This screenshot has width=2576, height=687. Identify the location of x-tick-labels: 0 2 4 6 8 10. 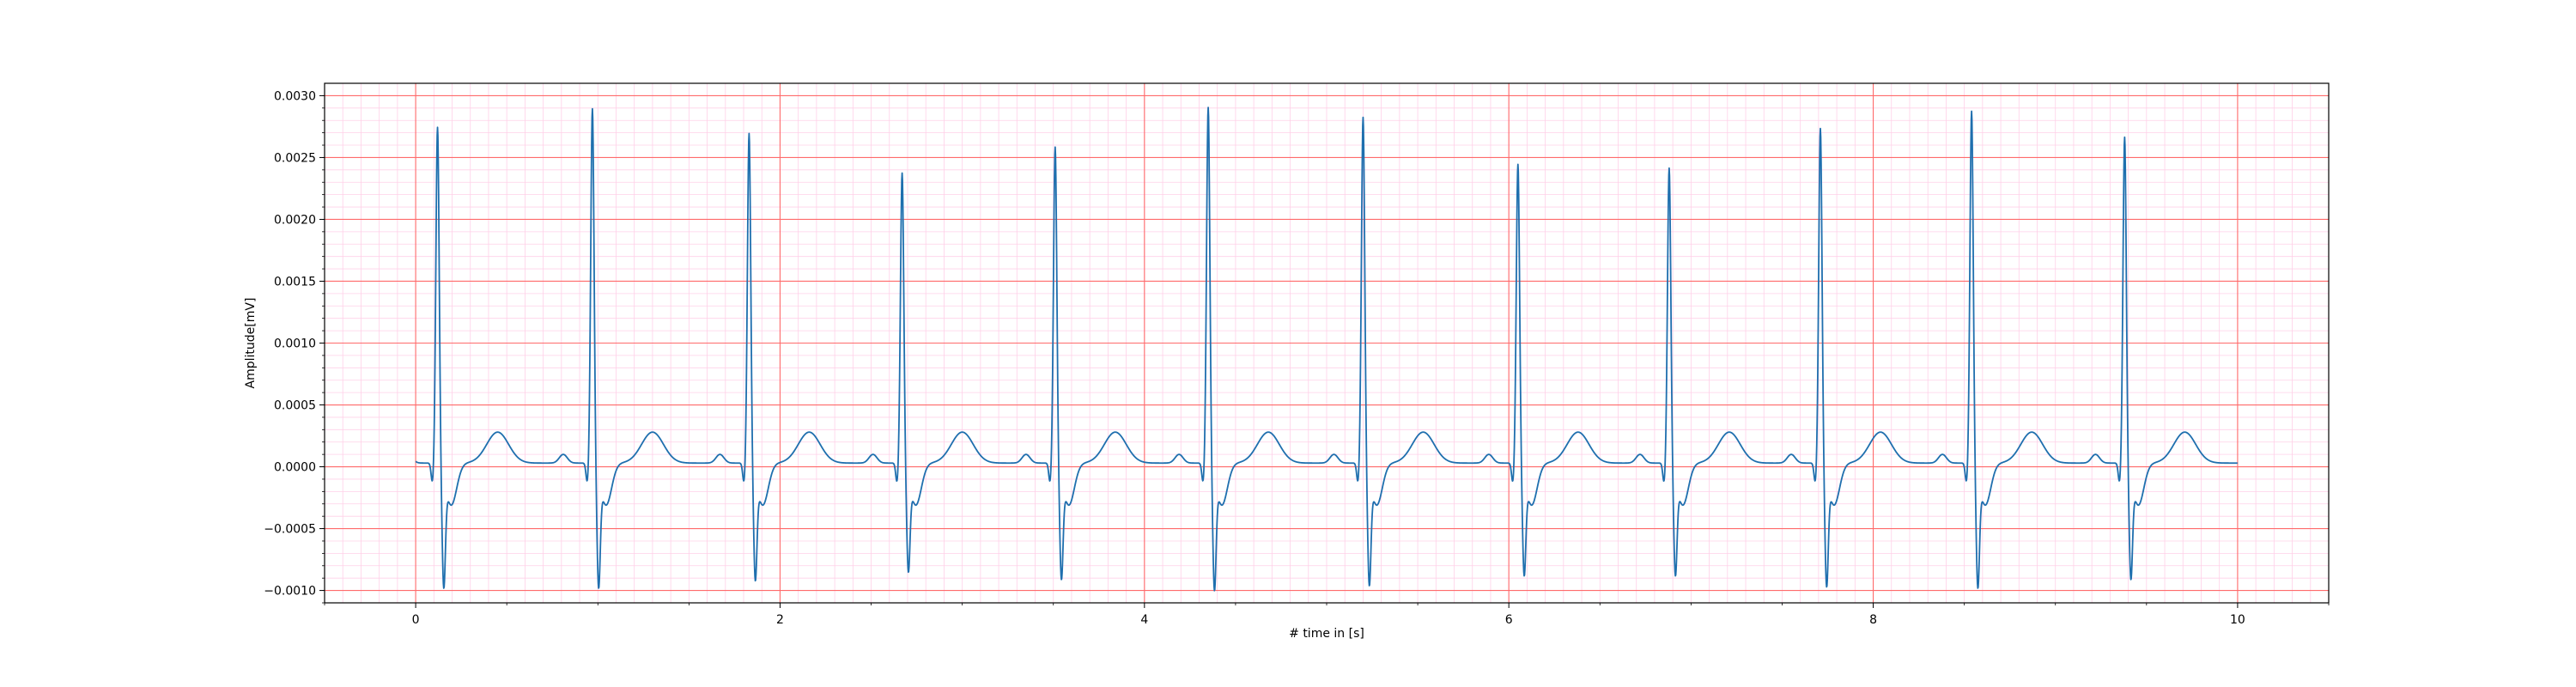
(1328, 620).